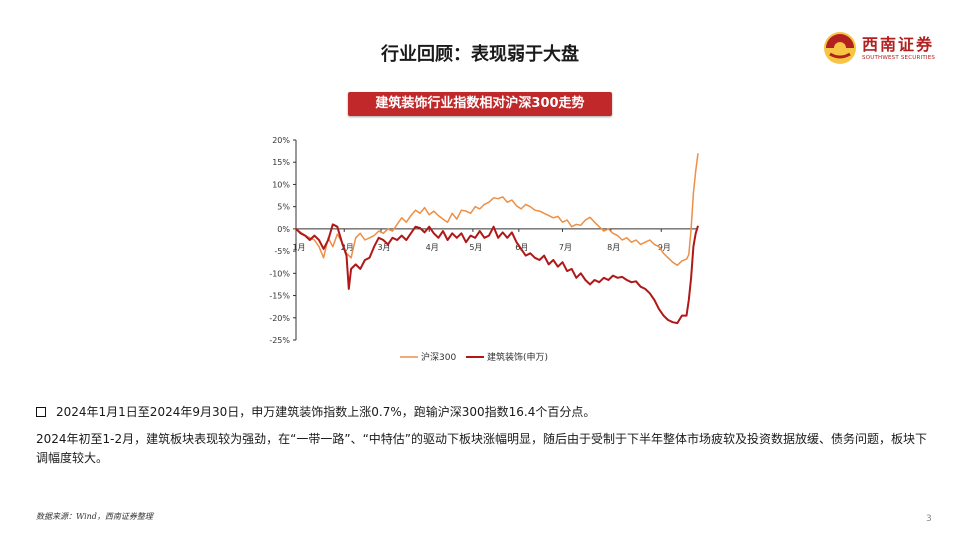 Image resolution: width=960 pixels, height=540 pixels. I want to click on y-tick-label: -5%, so click(282, 251).